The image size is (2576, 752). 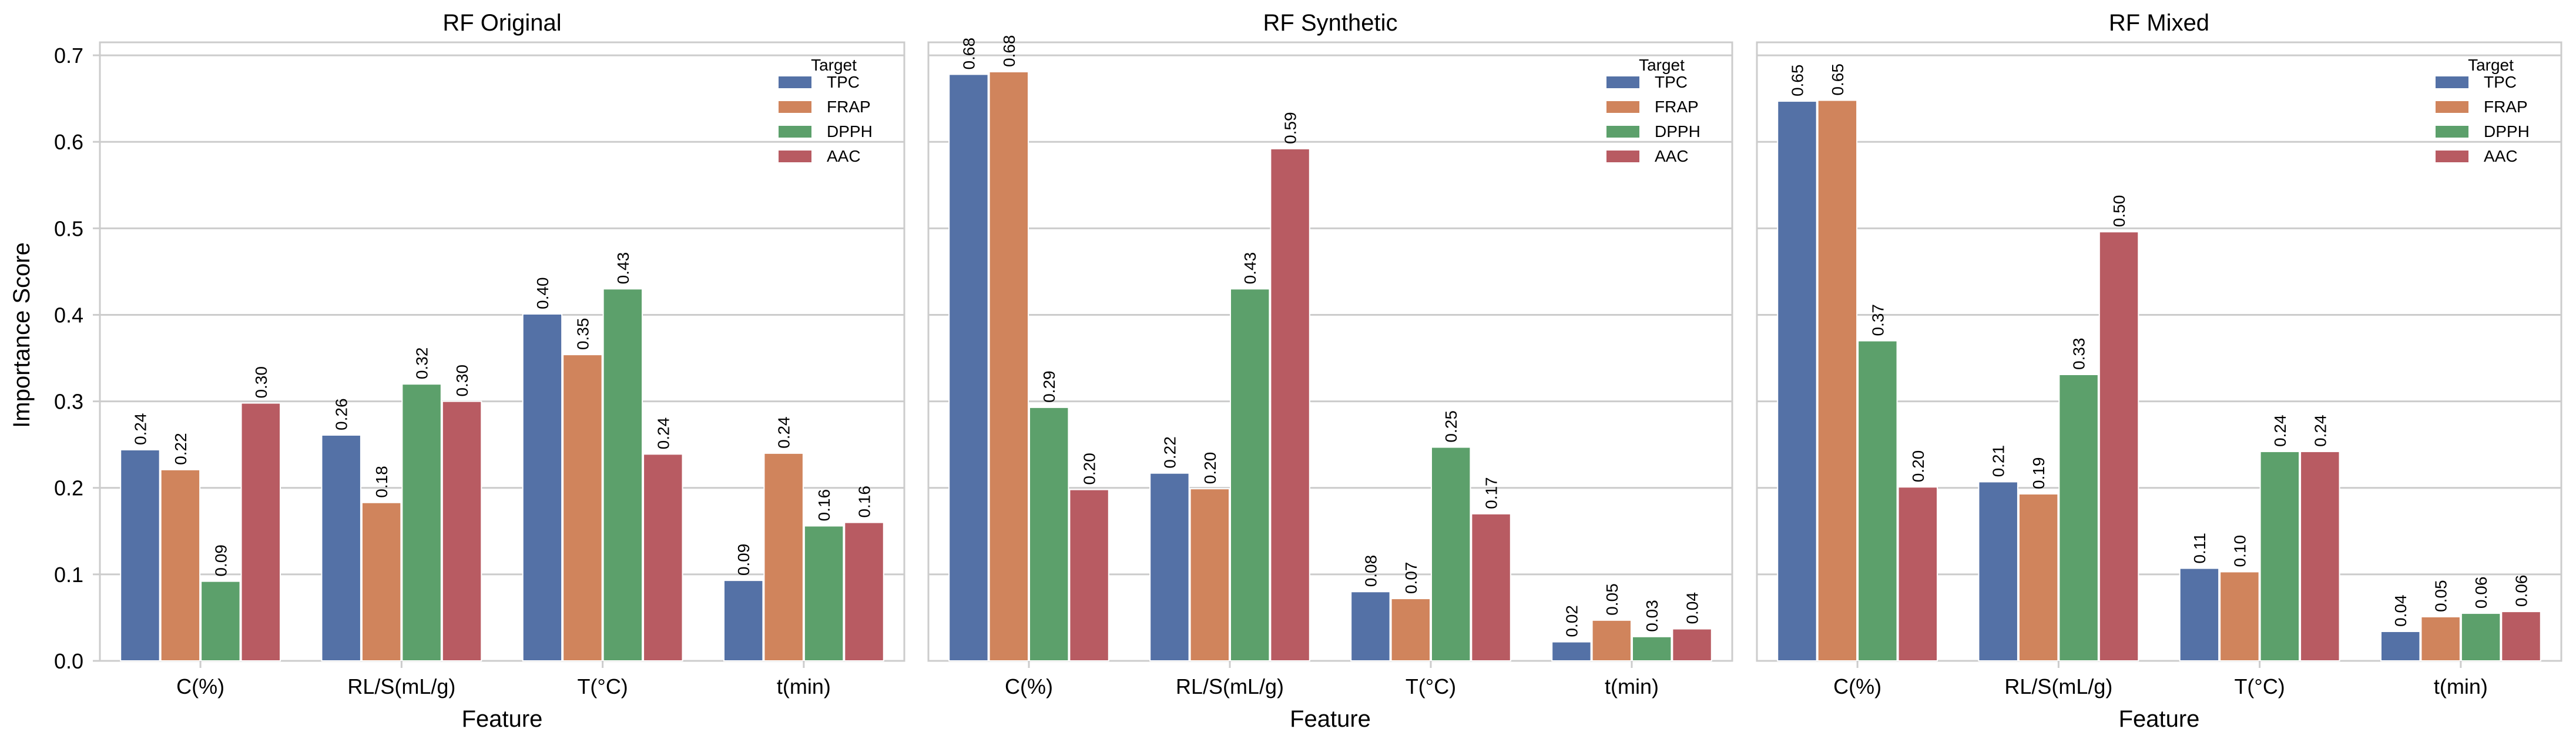 I want to click on y-tick-label: 0.4, so click(x=69, y=315).